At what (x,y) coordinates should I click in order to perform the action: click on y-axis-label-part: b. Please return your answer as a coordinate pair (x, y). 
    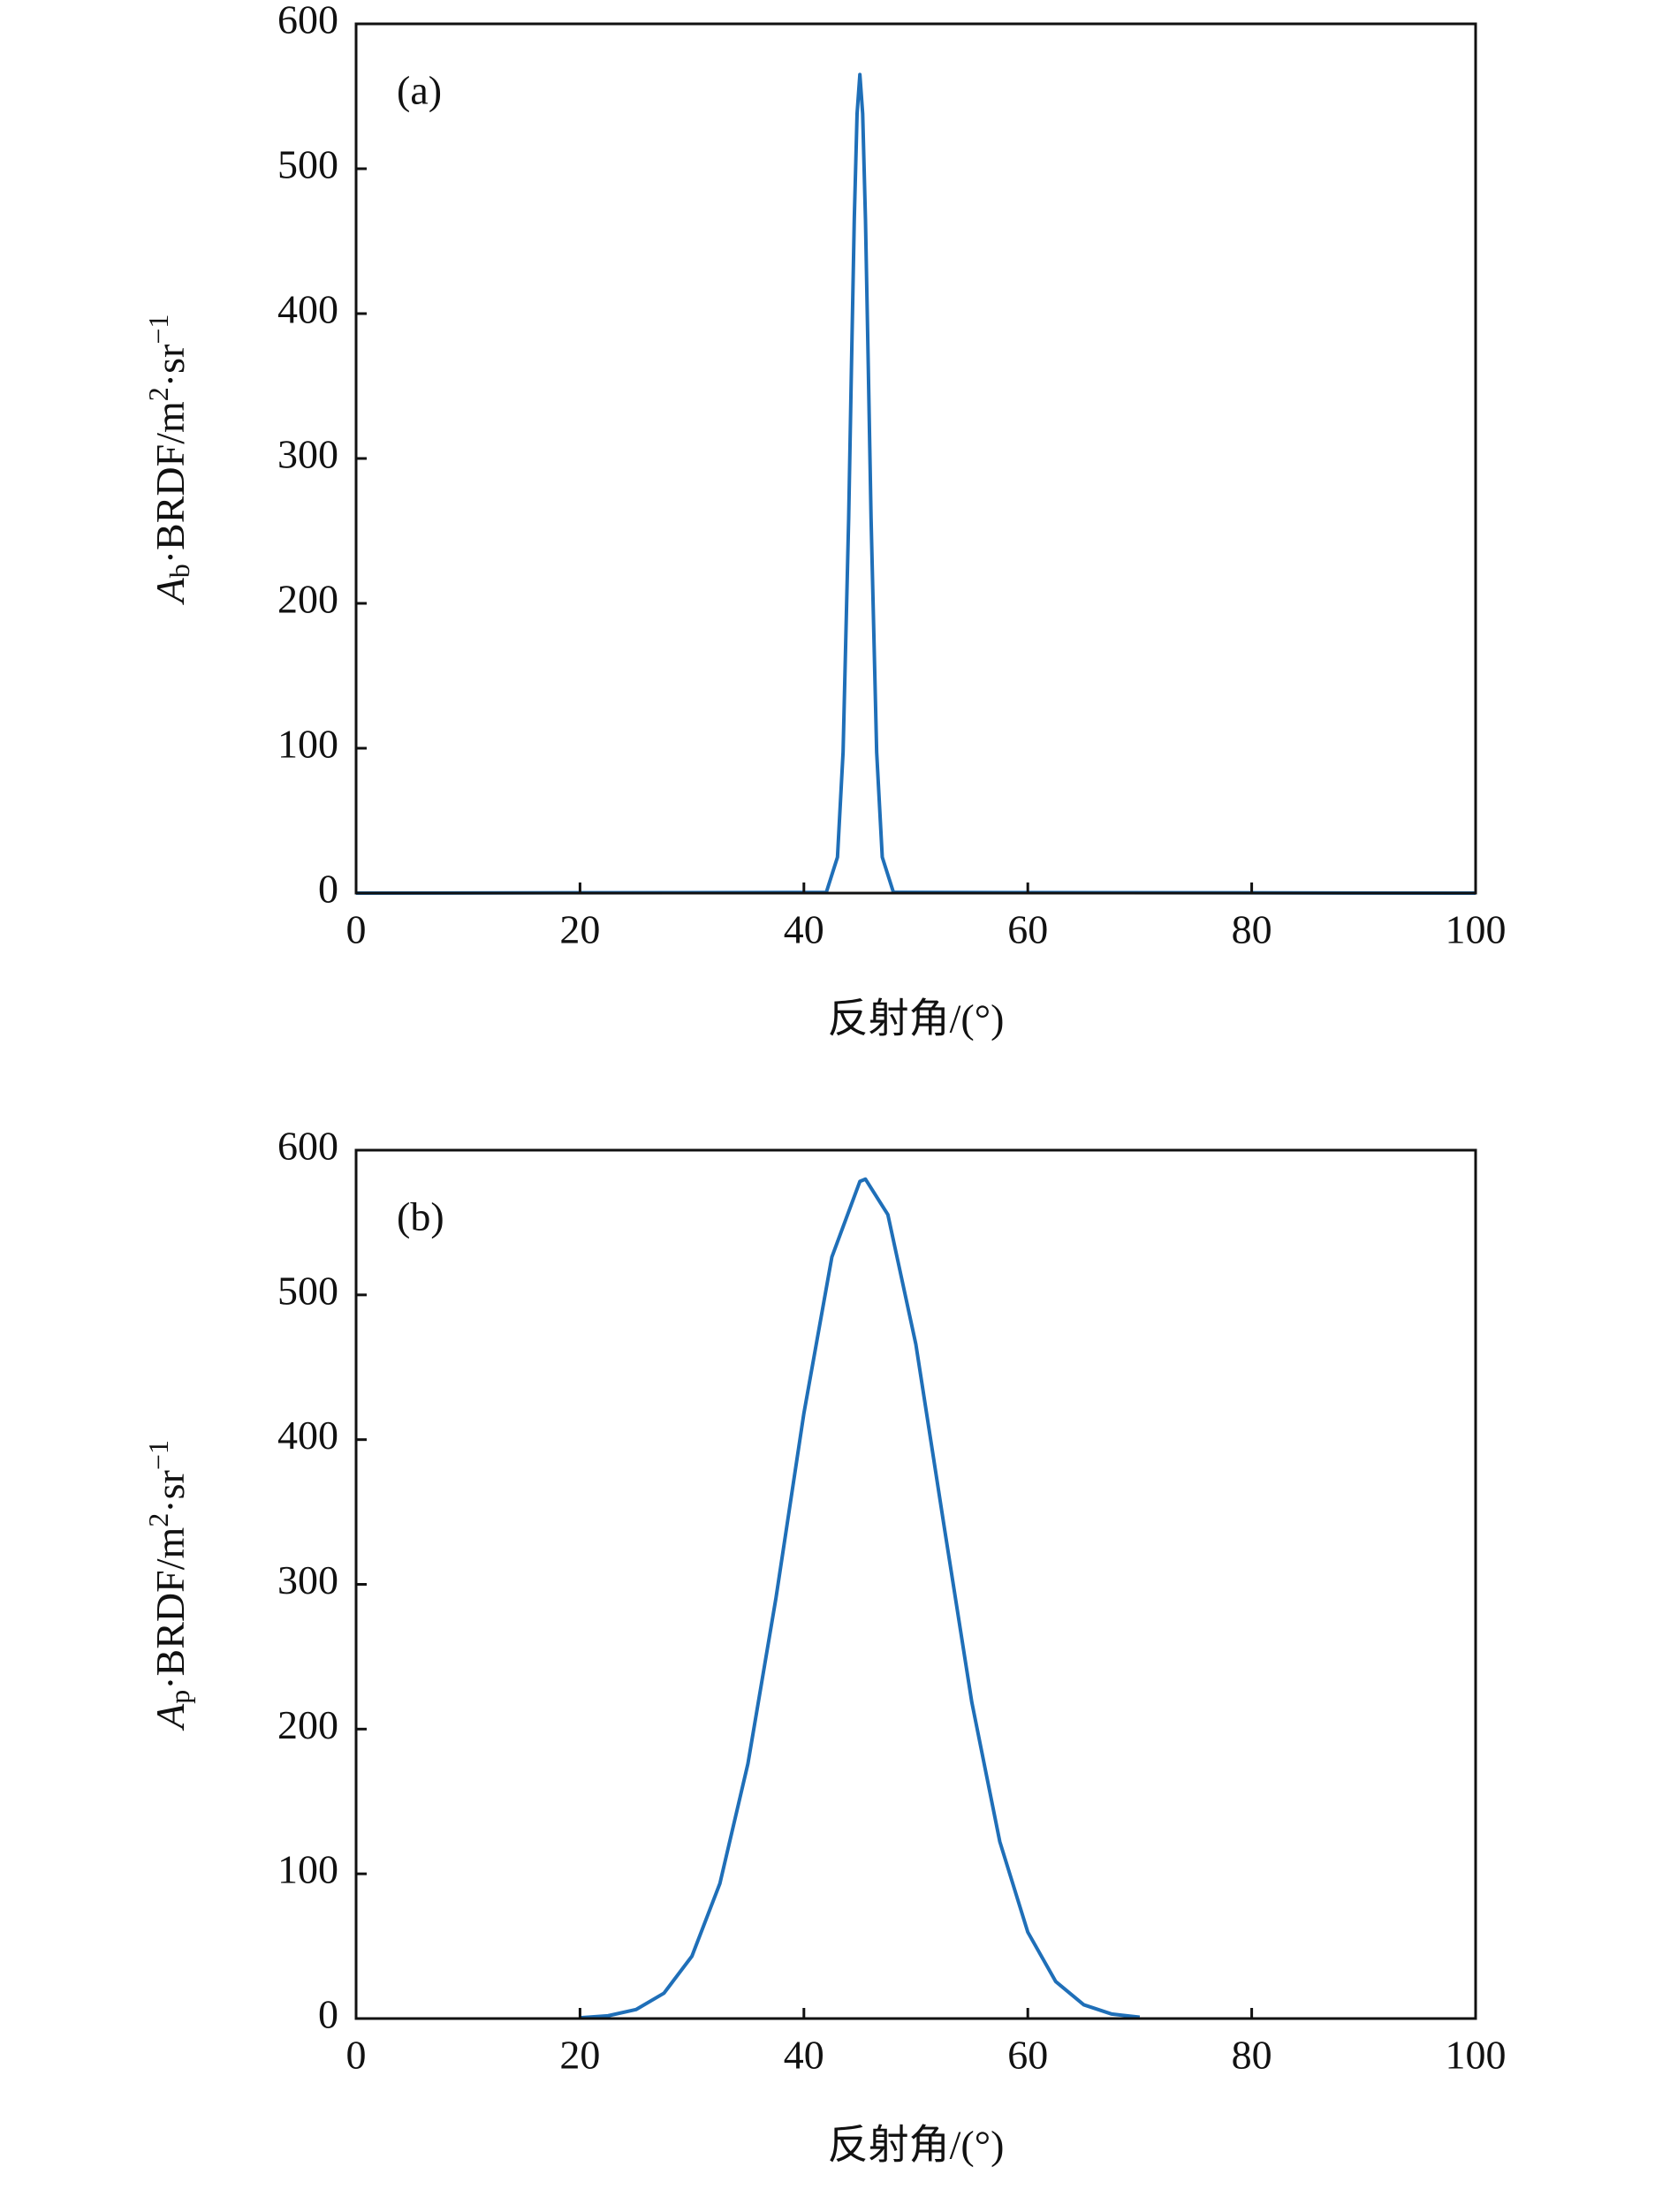
    Looking at the image, I should click on (179, 571).